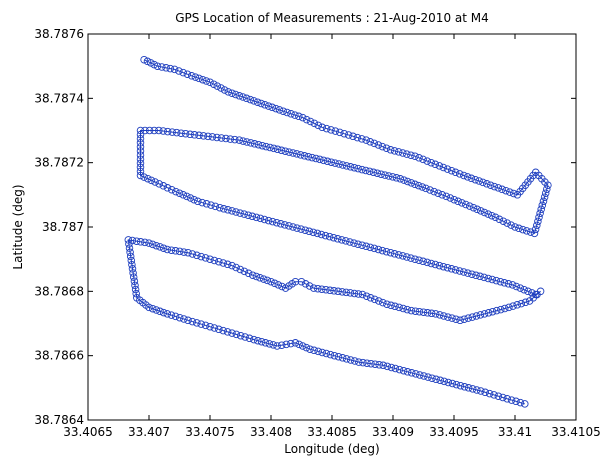  What do you see at coordinates (271, 432) in the screenshot?
I see `x-tick-label: 33.408` at bounding box center [271, 432].